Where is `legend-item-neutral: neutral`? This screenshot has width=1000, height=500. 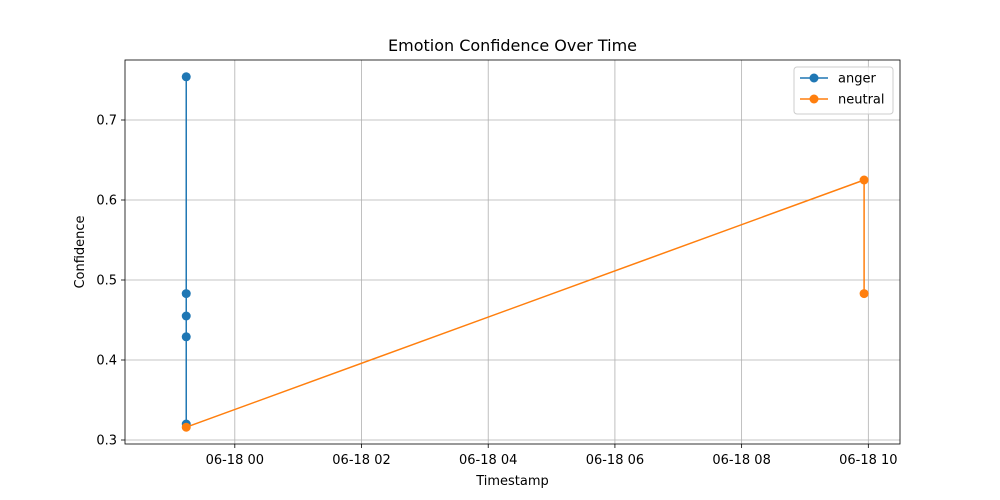 legend-item-neutral: neutral is located at coordinates (842, 100).